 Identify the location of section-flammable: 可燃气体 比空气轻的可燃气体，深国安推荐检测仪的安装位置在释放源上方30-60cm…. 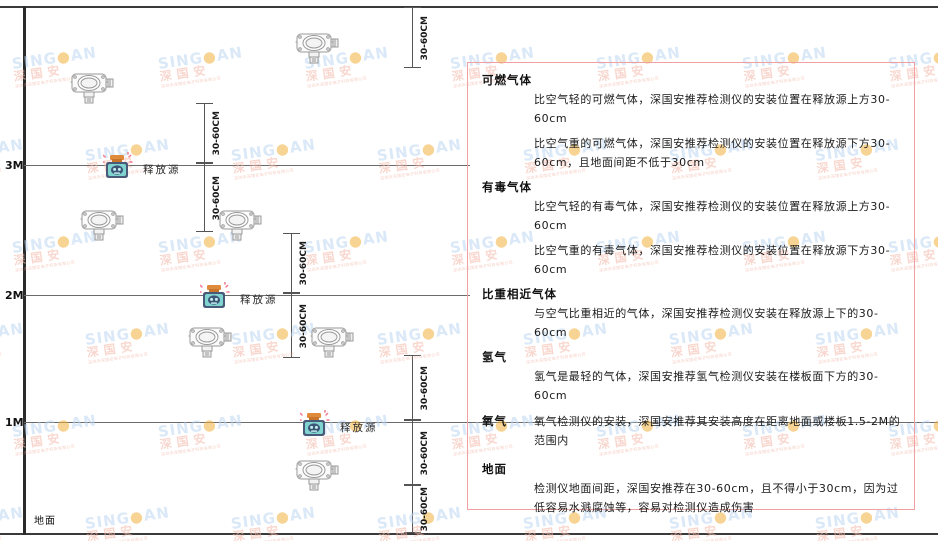
(692, 121).